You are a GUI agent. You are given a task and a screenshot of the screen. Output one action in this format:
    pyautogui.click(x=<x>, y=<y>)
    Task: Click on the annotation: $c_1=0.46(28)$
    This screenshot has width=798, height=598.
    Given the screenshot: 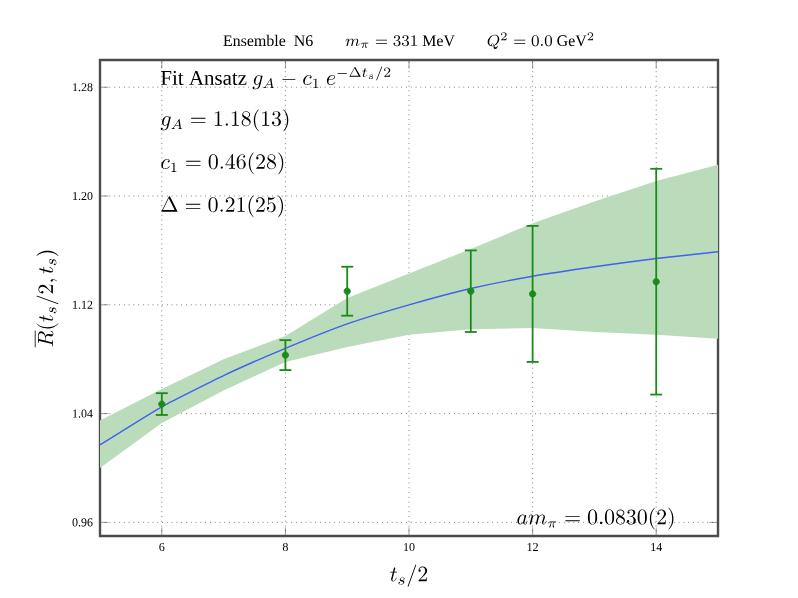 What is the action you would take?
    pyautogui.click(x=222, y=163)
    